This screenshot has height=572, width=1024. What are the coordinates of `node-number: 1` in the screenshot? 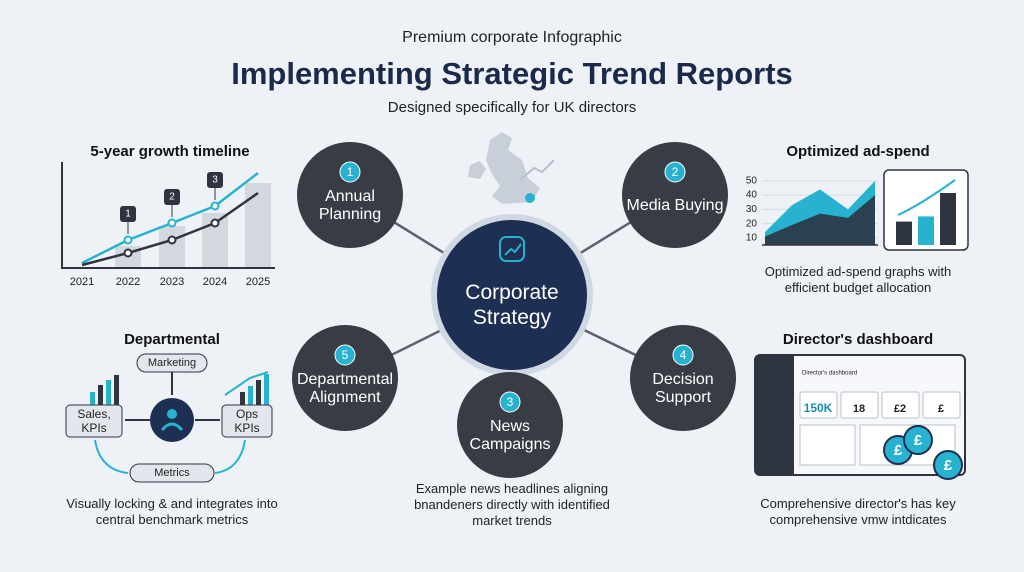 It's located at (350, 172).